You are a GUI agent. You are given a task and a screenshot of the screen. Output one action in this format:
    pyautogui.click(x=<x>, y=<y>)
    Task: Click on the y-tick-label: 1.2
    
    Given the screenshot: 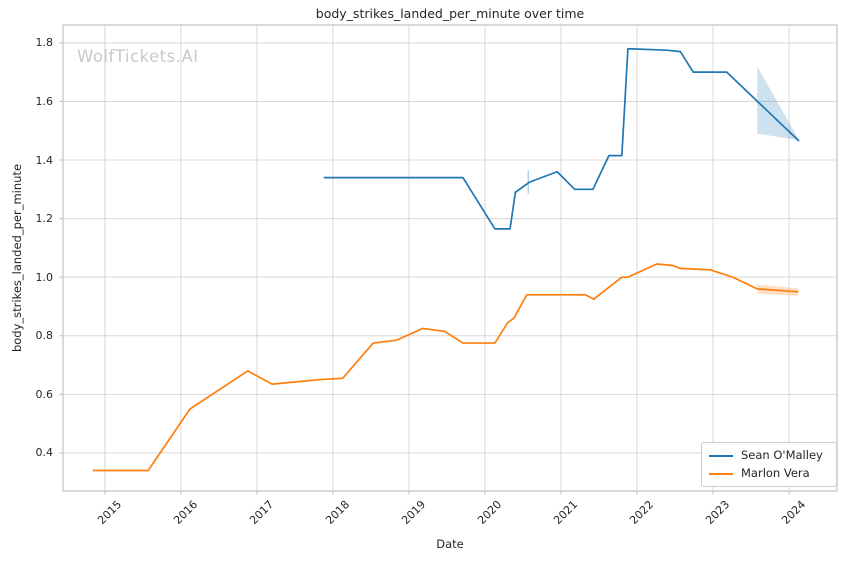 What is the action you would take?
    pyautogui.click(x=44, y=219)
    